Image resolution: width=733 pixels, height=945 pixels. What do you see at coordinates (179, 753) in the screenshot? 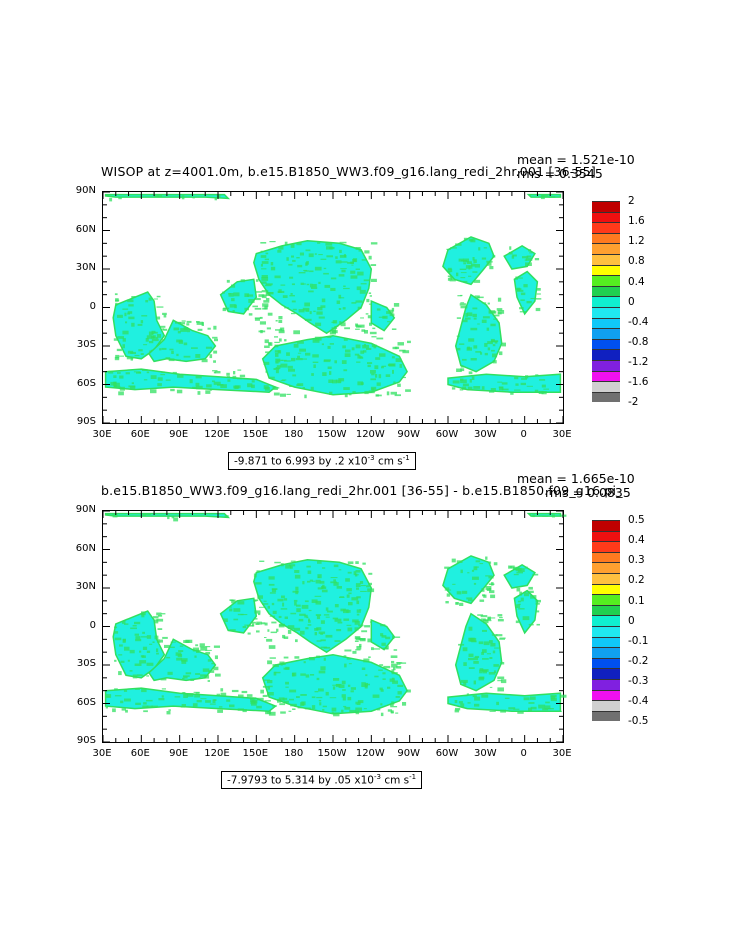
I see `lon-tick-label: 90E` at bounding box center [179, 753].